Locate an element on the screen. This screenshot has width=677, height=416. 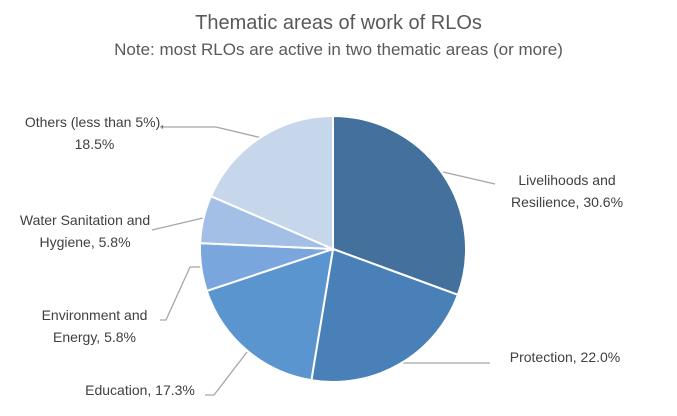
data-label: Education, 17.3% is located at coordinates (140, 390).